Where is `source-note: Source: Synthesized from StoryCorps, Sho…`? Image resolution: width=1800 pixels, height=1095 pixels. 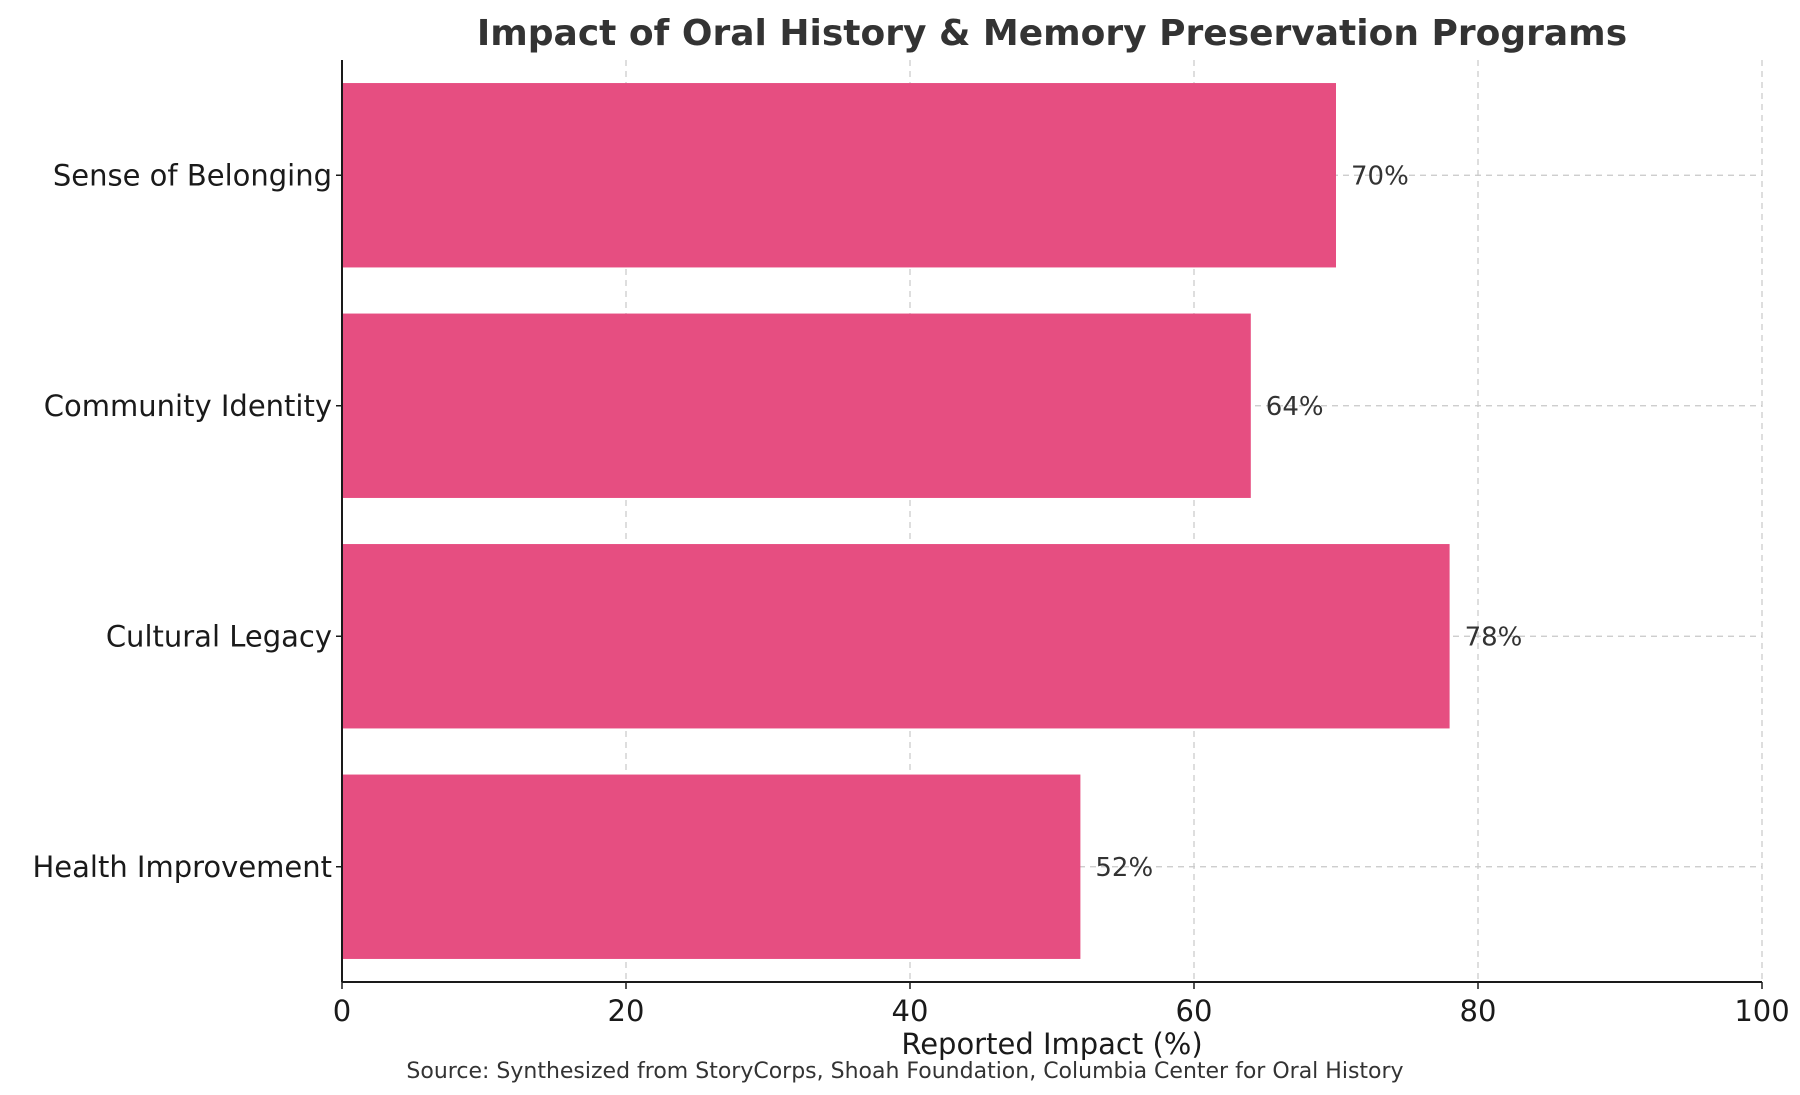
source-note: Source: Synthesized from StoryCorps, Sho… is located at coordinates (904, 1071).